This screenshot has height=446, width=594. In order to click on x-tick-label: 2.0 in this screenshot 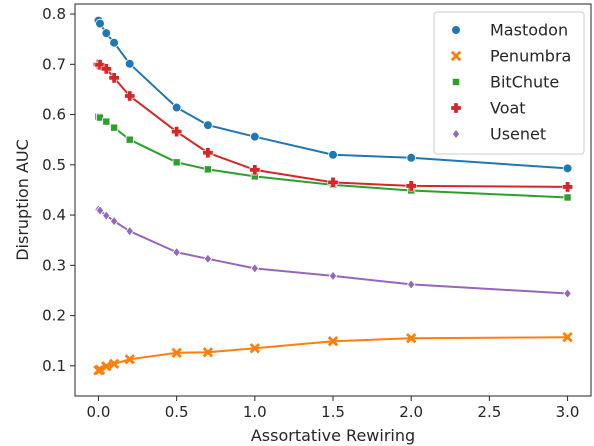, I will do `click(411, 412)`.